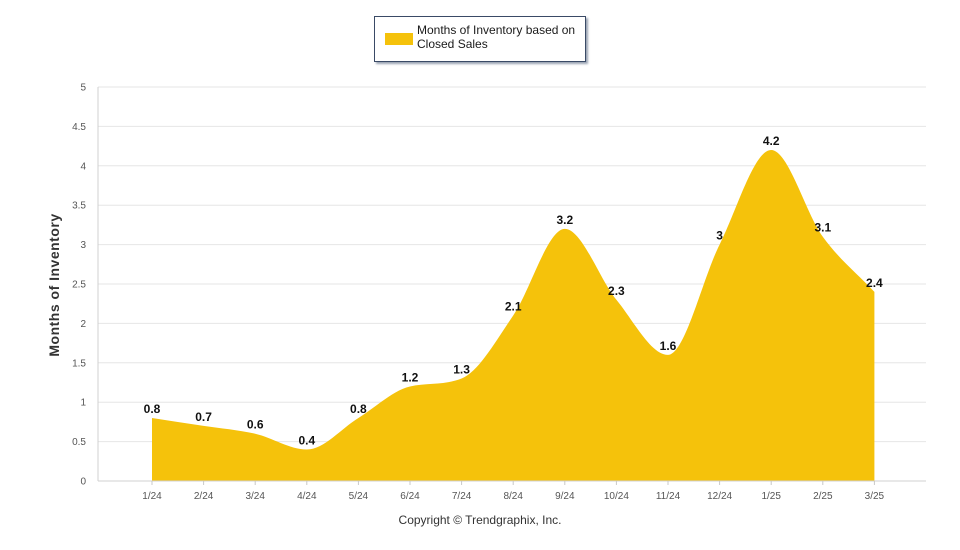 This screenshot has width=960, height=550. What do you see at coordinates (83, 88) in the screenshot?
I see `y-tick-label: 5` at bounding box center [83, 88].